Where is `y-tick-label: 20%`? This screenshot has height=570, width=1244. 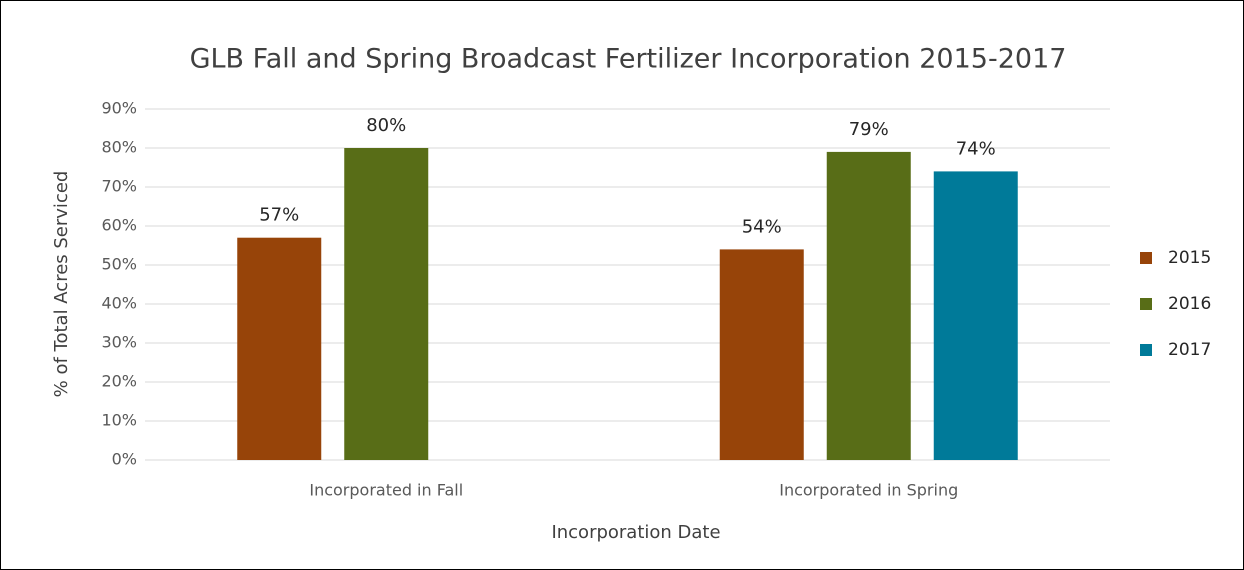 y-tick-label: 20% is located at coordinates (119, 381).